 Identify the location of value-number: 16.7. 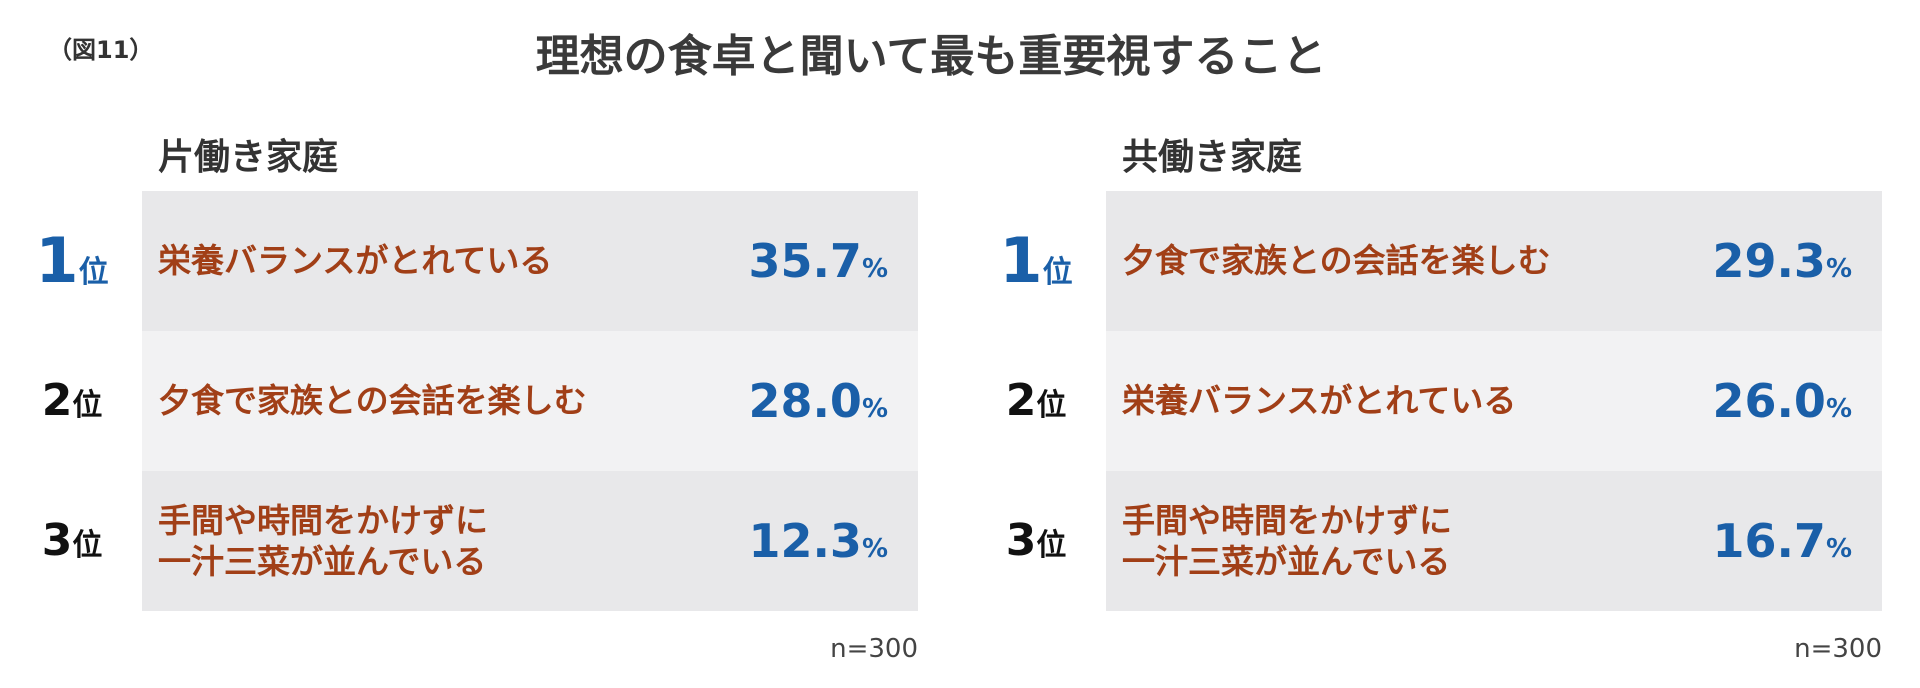
(1769, 541).